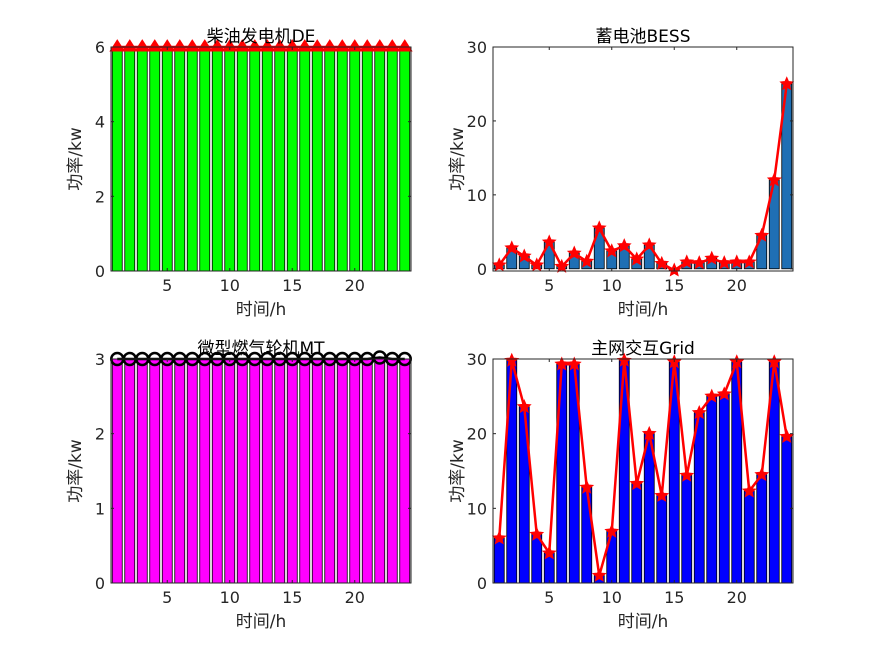  What do you see at coordinates (612, 285) in the screenshot?
I see `x-tick-label: 10` at bounding box center [612, 285].